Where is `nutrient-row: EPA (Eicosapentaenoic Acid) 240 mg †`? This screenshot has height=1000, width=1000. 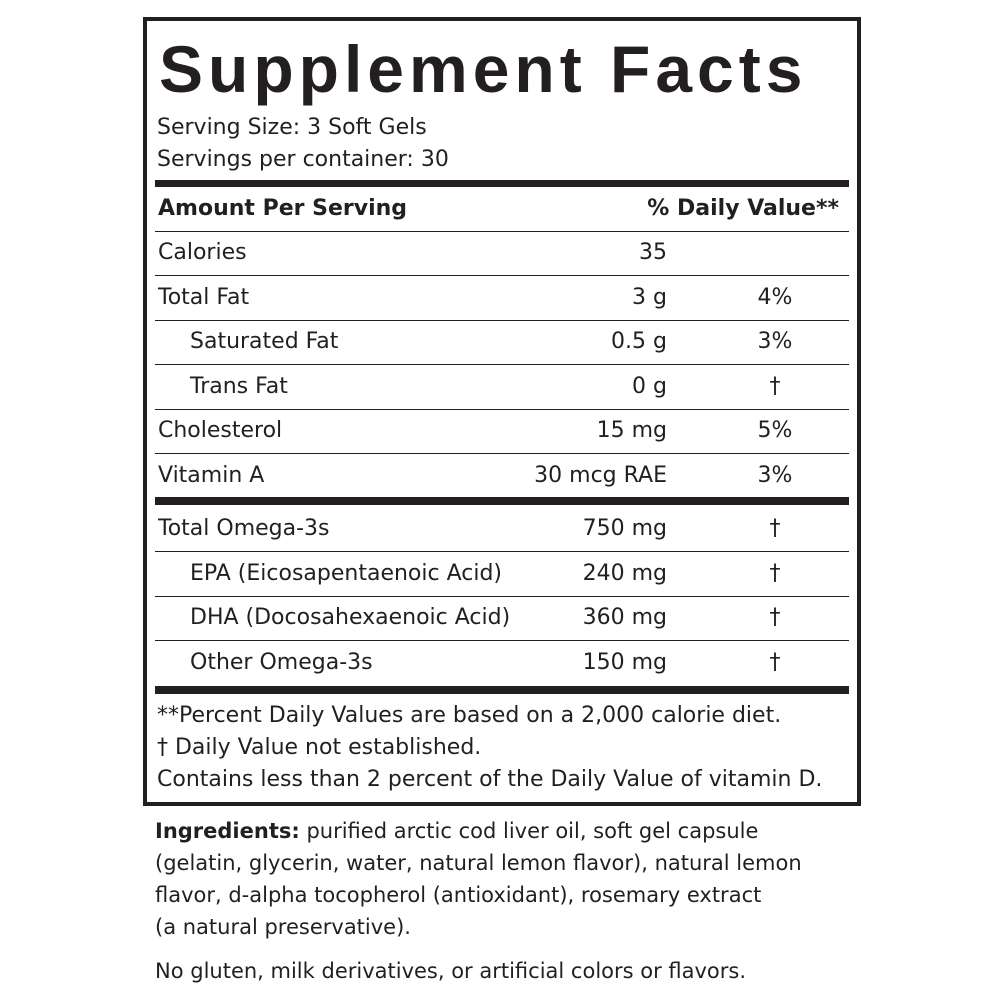
nutrient-row: EPA (Eicosapentaenoic Acid) 240 mg † is located at coordinates (502, 574).